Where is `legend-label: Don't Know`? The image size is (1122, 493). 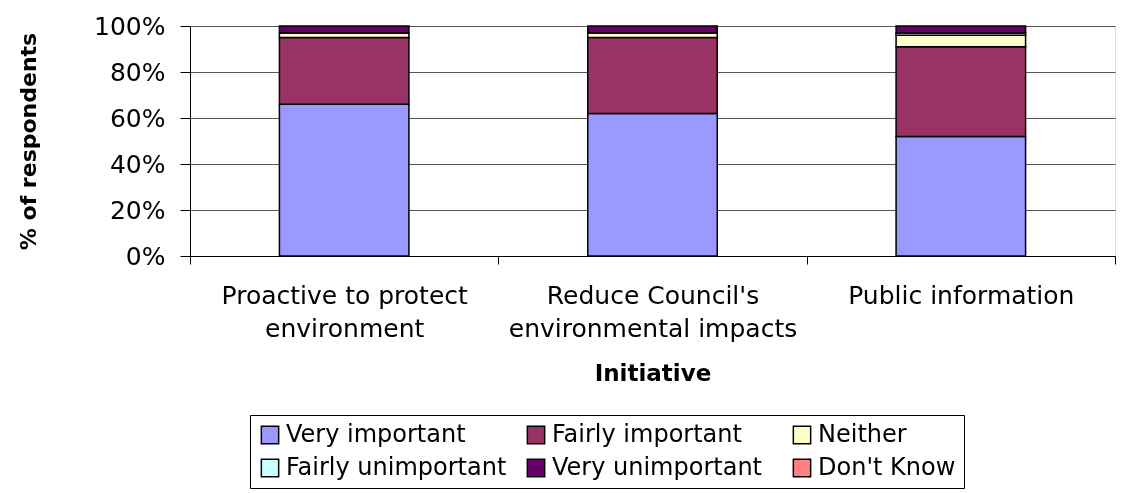
legend-label: Don't Know is located at coordinates (887, 467).